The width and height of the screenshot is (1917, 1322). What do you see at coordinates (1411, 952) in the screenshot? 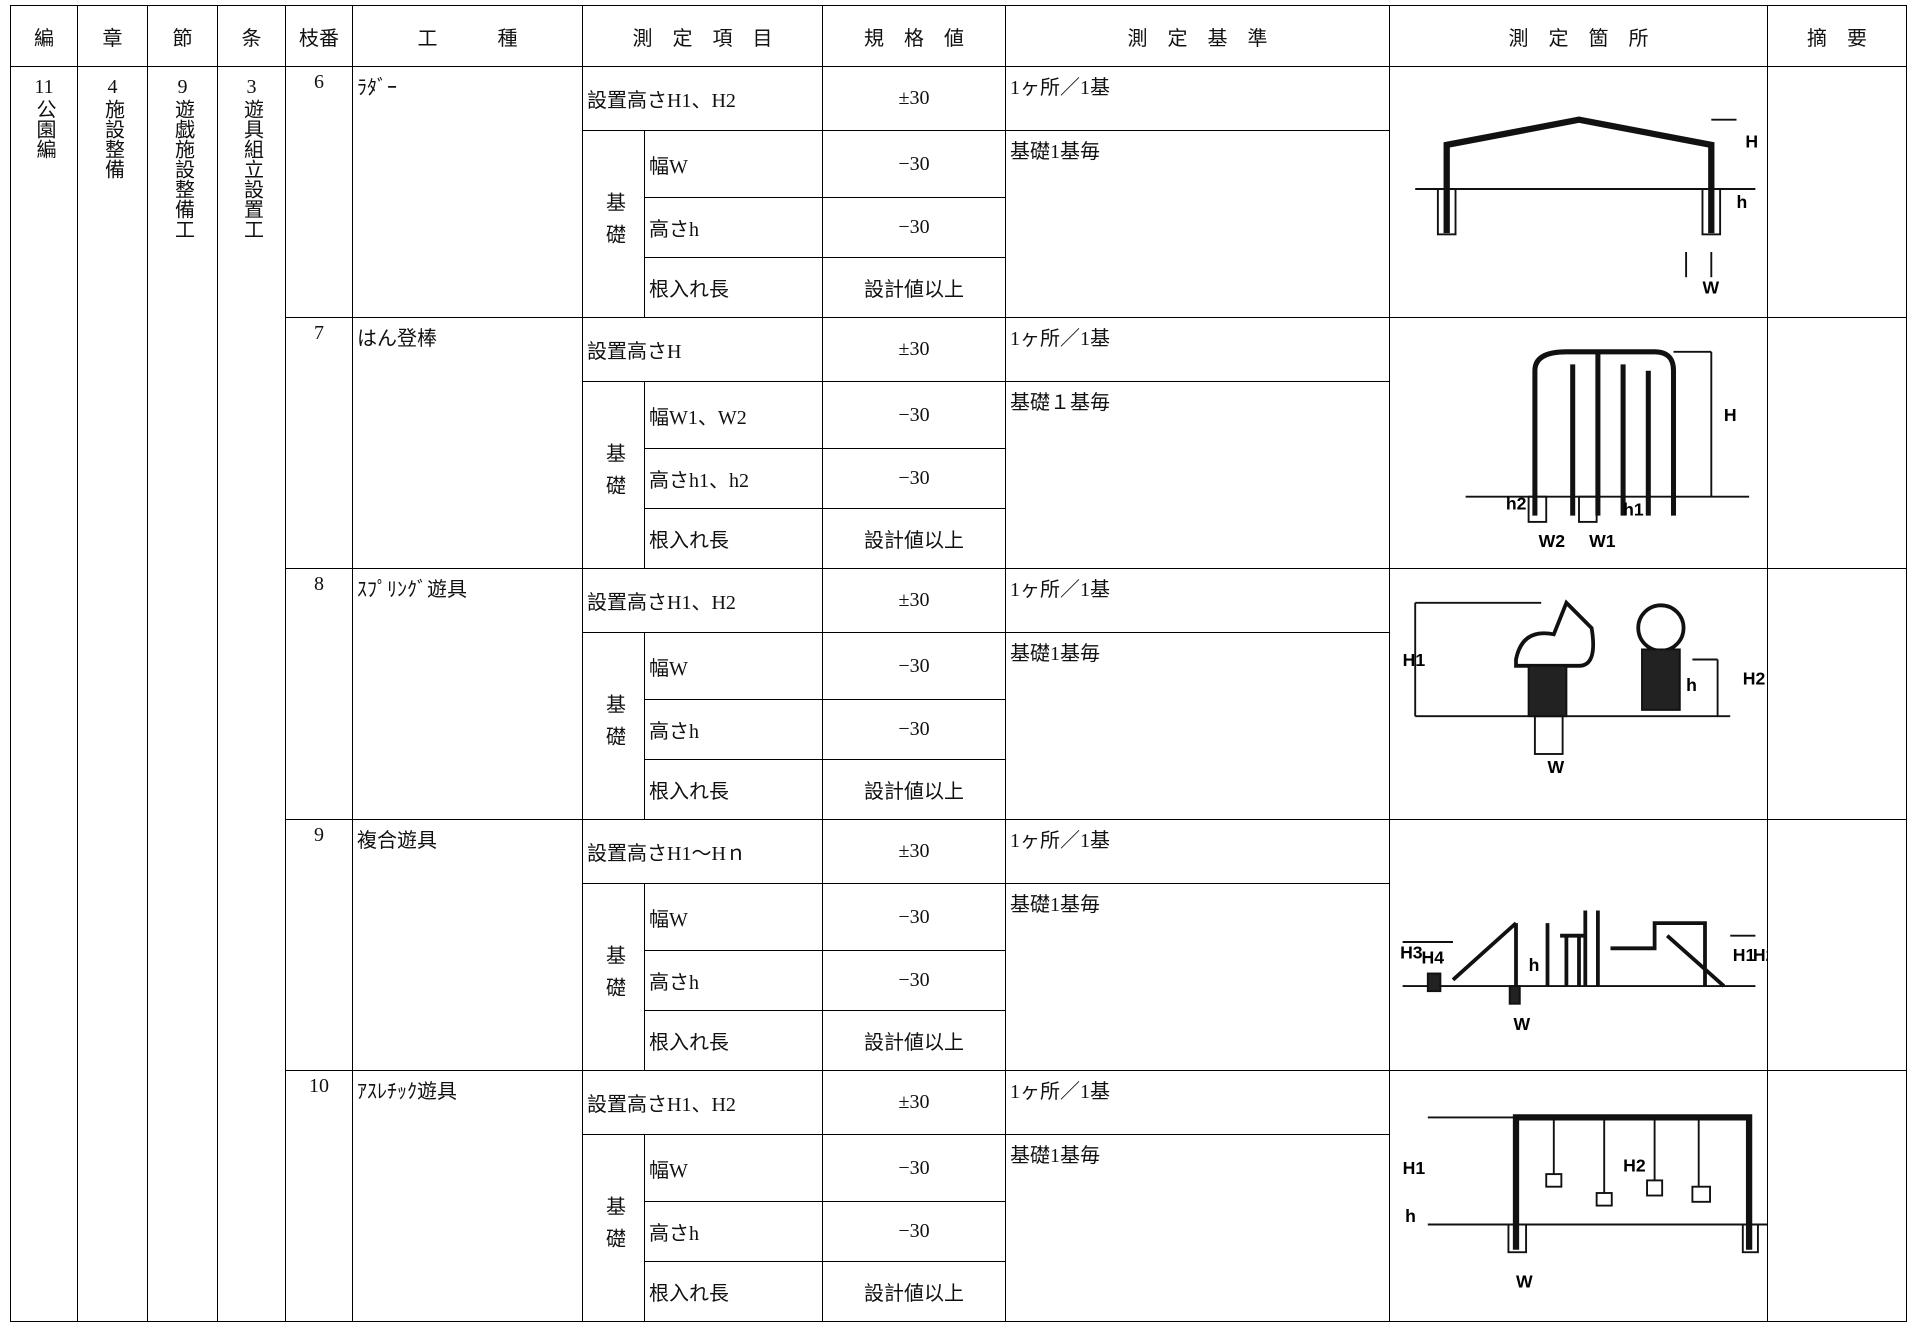
I see `figure-label: H3` at bounding box center [1411, 952].